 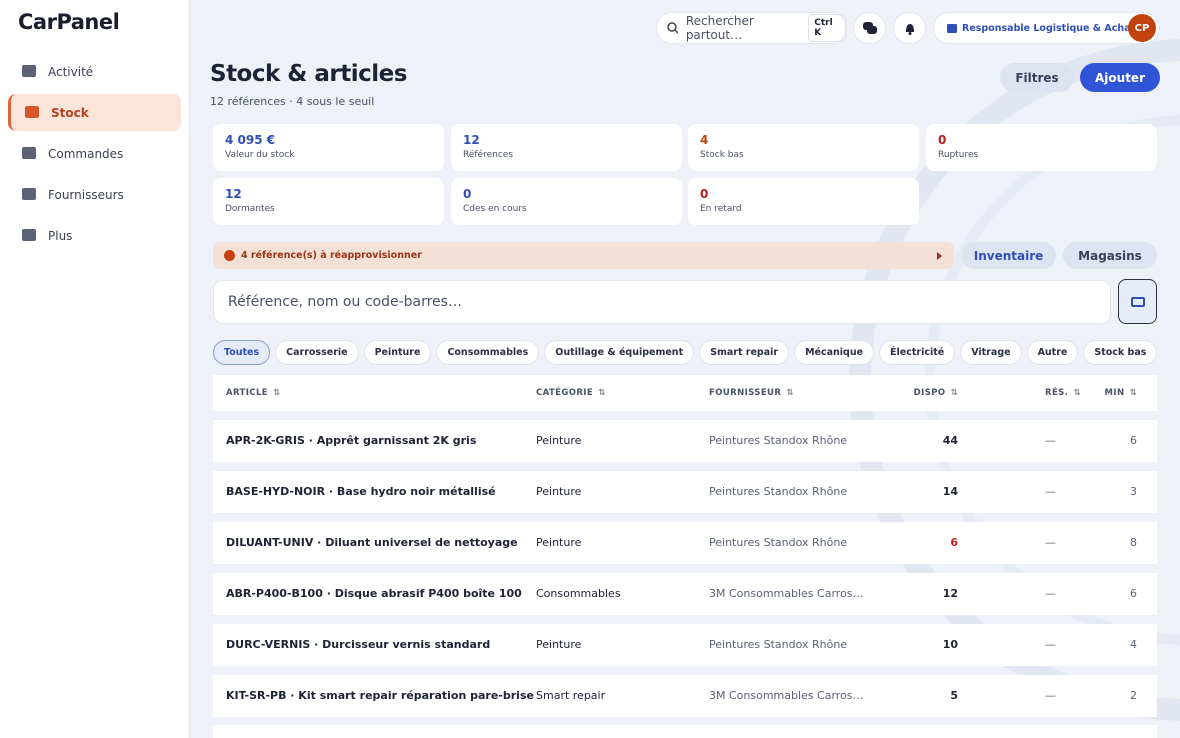 What do you see at coordinates (954, 542) in the screenshot?
I see `available: 6` at bounding box center [954, 542].